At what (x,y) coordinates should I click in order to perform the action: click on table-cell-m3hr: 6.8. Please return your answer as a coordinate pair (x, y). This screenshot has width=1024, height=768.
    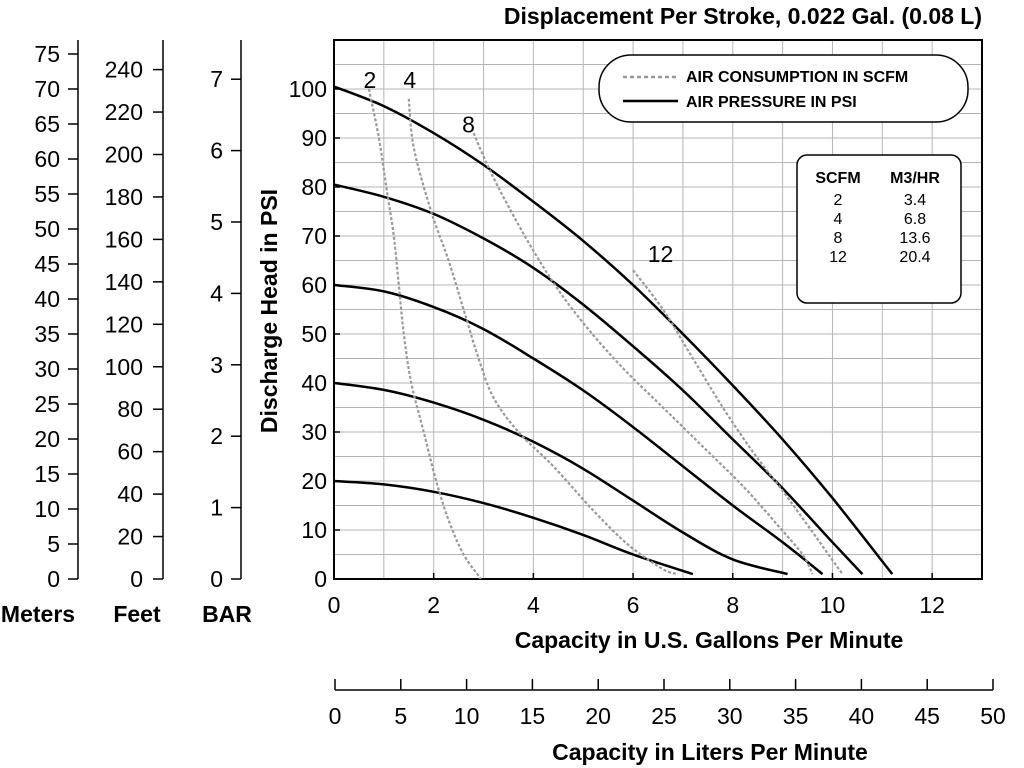
    Looking at the image, I should click on (915, 219).